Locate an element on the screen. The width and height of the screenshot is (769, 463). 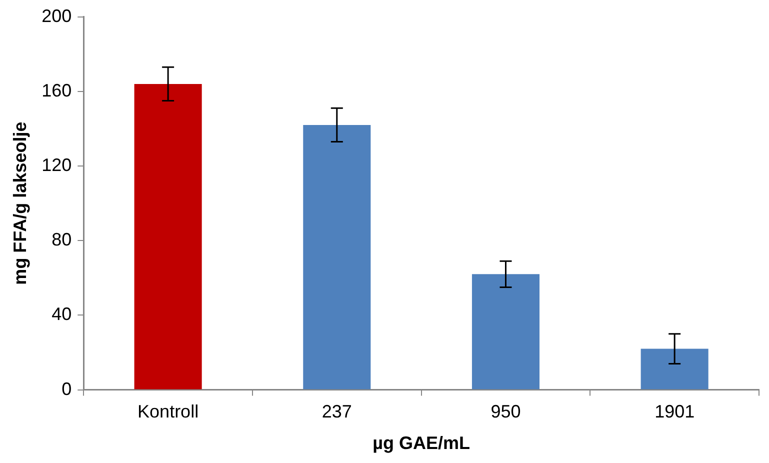
y-tick-label: 200 is located at coordinates (57, 16).